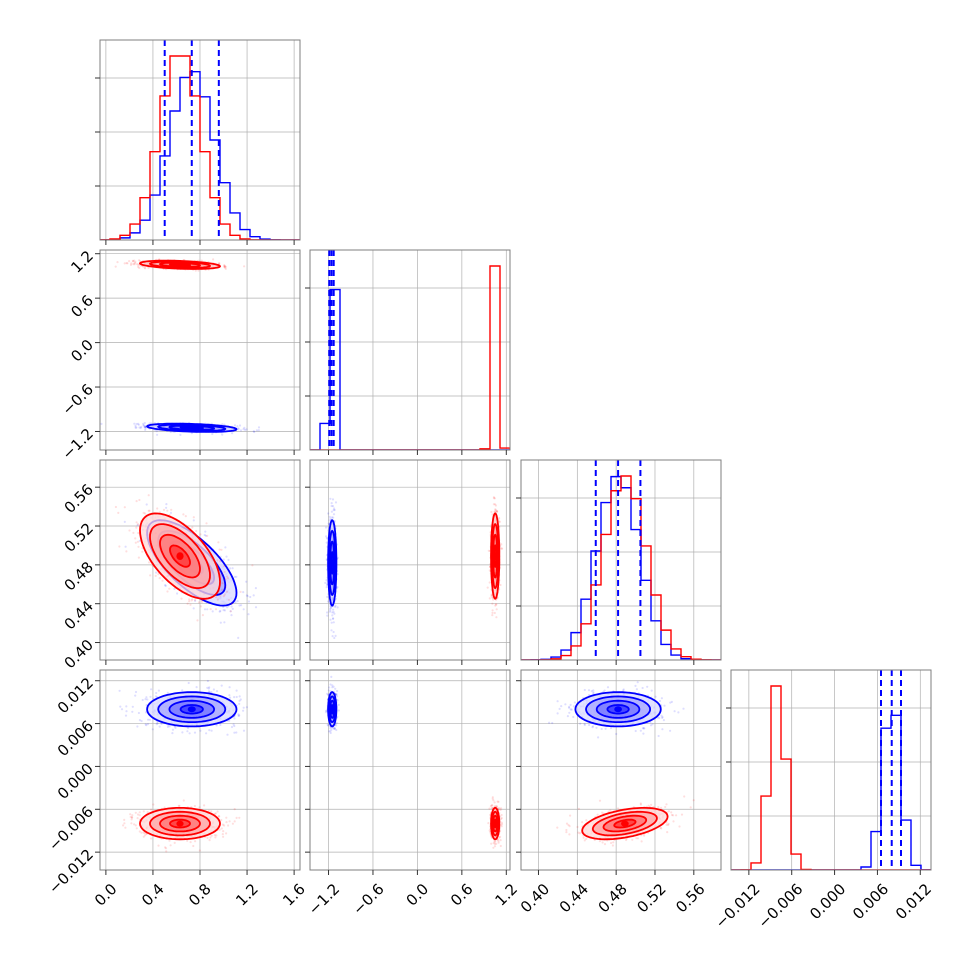 The width and height of the screenshot is (970, 970). What do you see at coordinates (78, 444) in the screenshot?
I see `y-tick-label: −1.2` at bounding box center [78, 444].